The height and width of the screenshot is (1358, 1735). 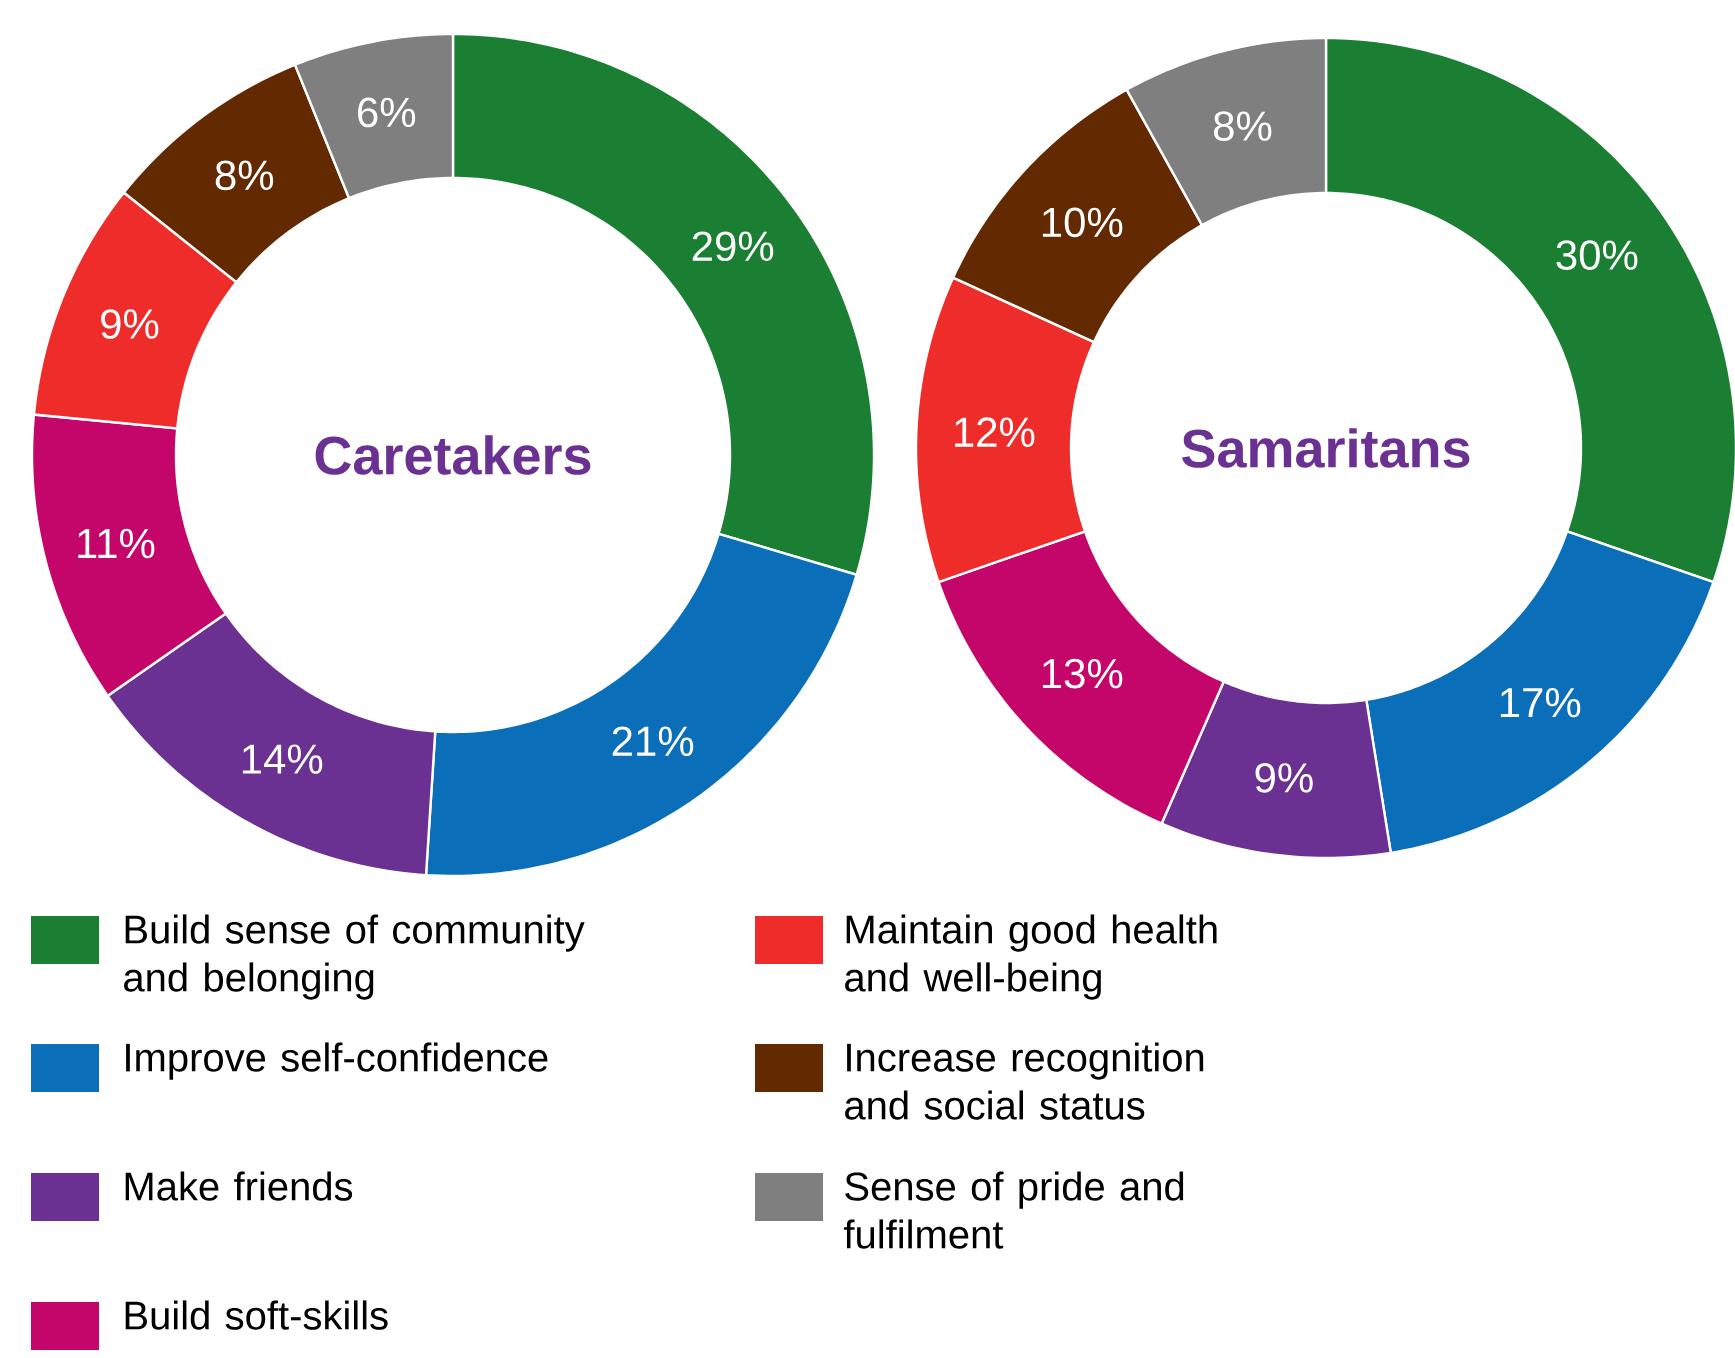 I want to click on data-label: 17%, so click(x=1540, y=702).